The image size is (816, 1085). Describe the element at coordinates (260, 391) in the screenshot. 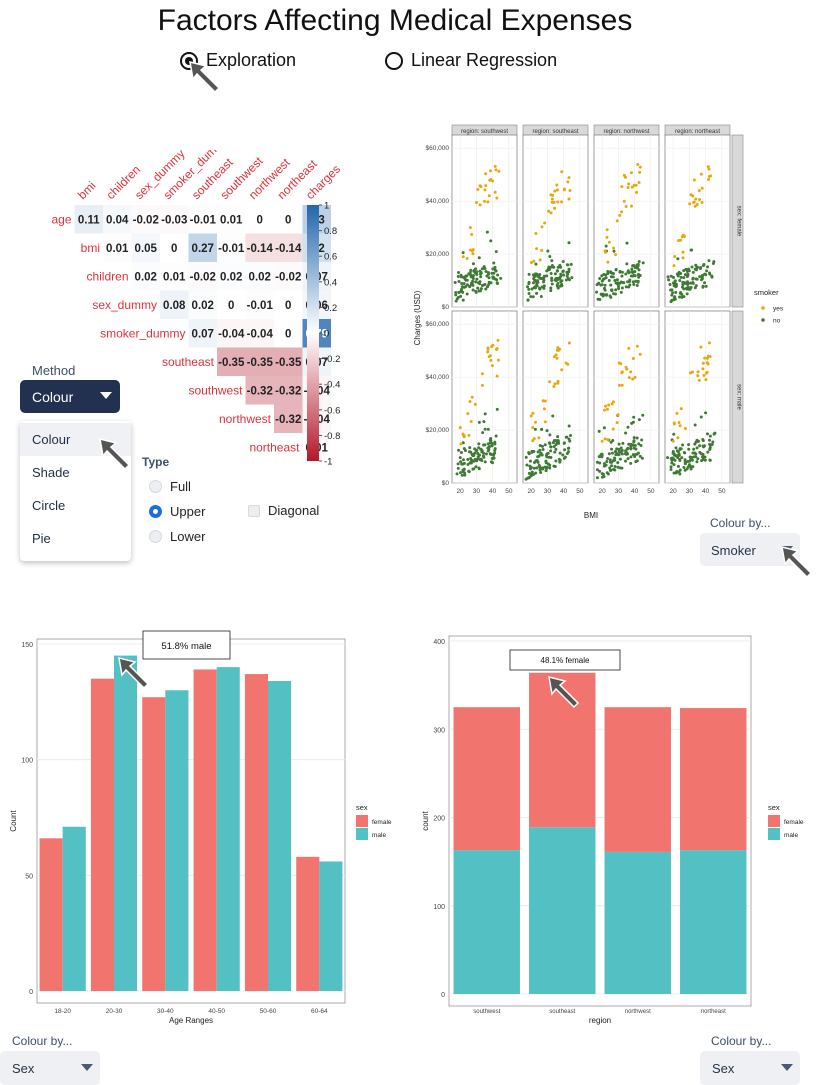

I see `corr-cell-value: -0.32` at that location.